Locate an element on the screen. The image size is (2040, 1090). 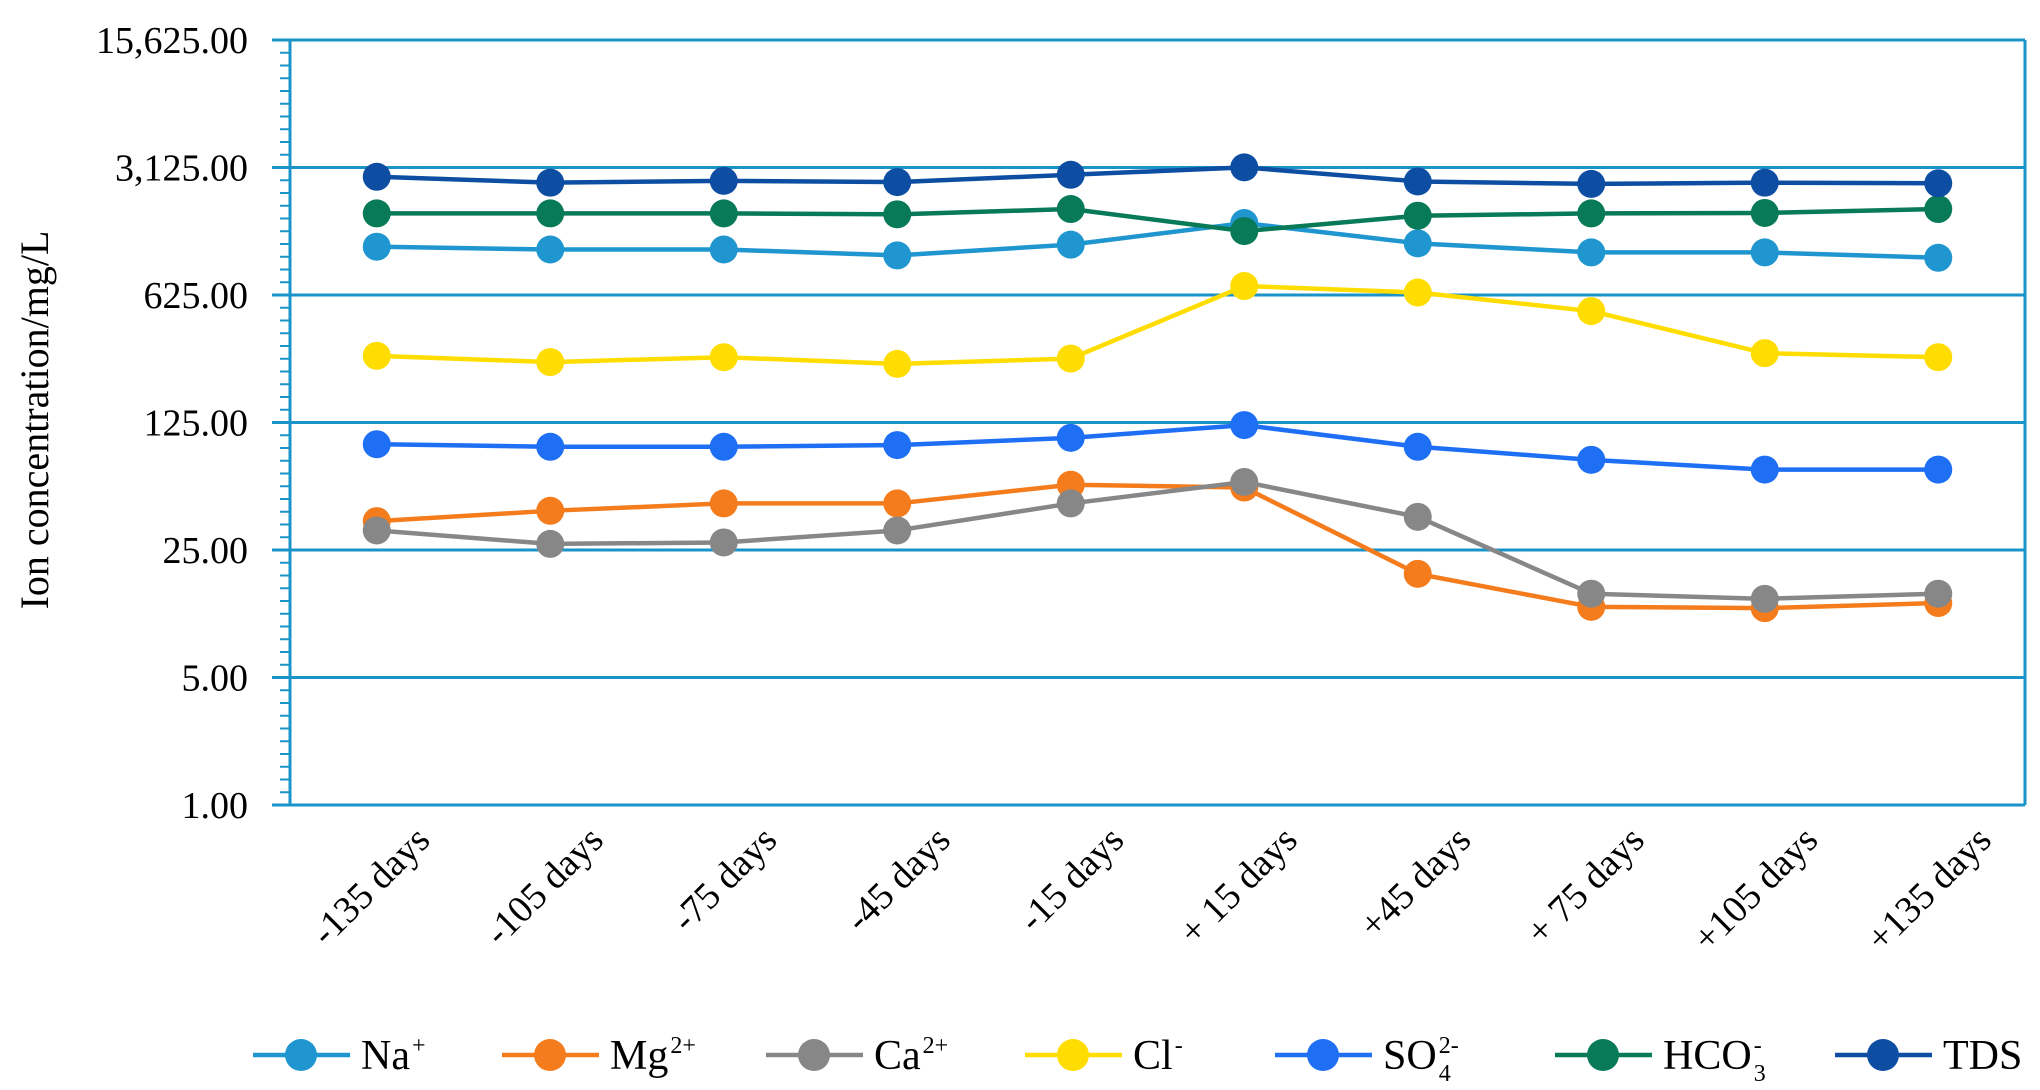
x-tick-label: -105 days is located at coordinates (544, 886).